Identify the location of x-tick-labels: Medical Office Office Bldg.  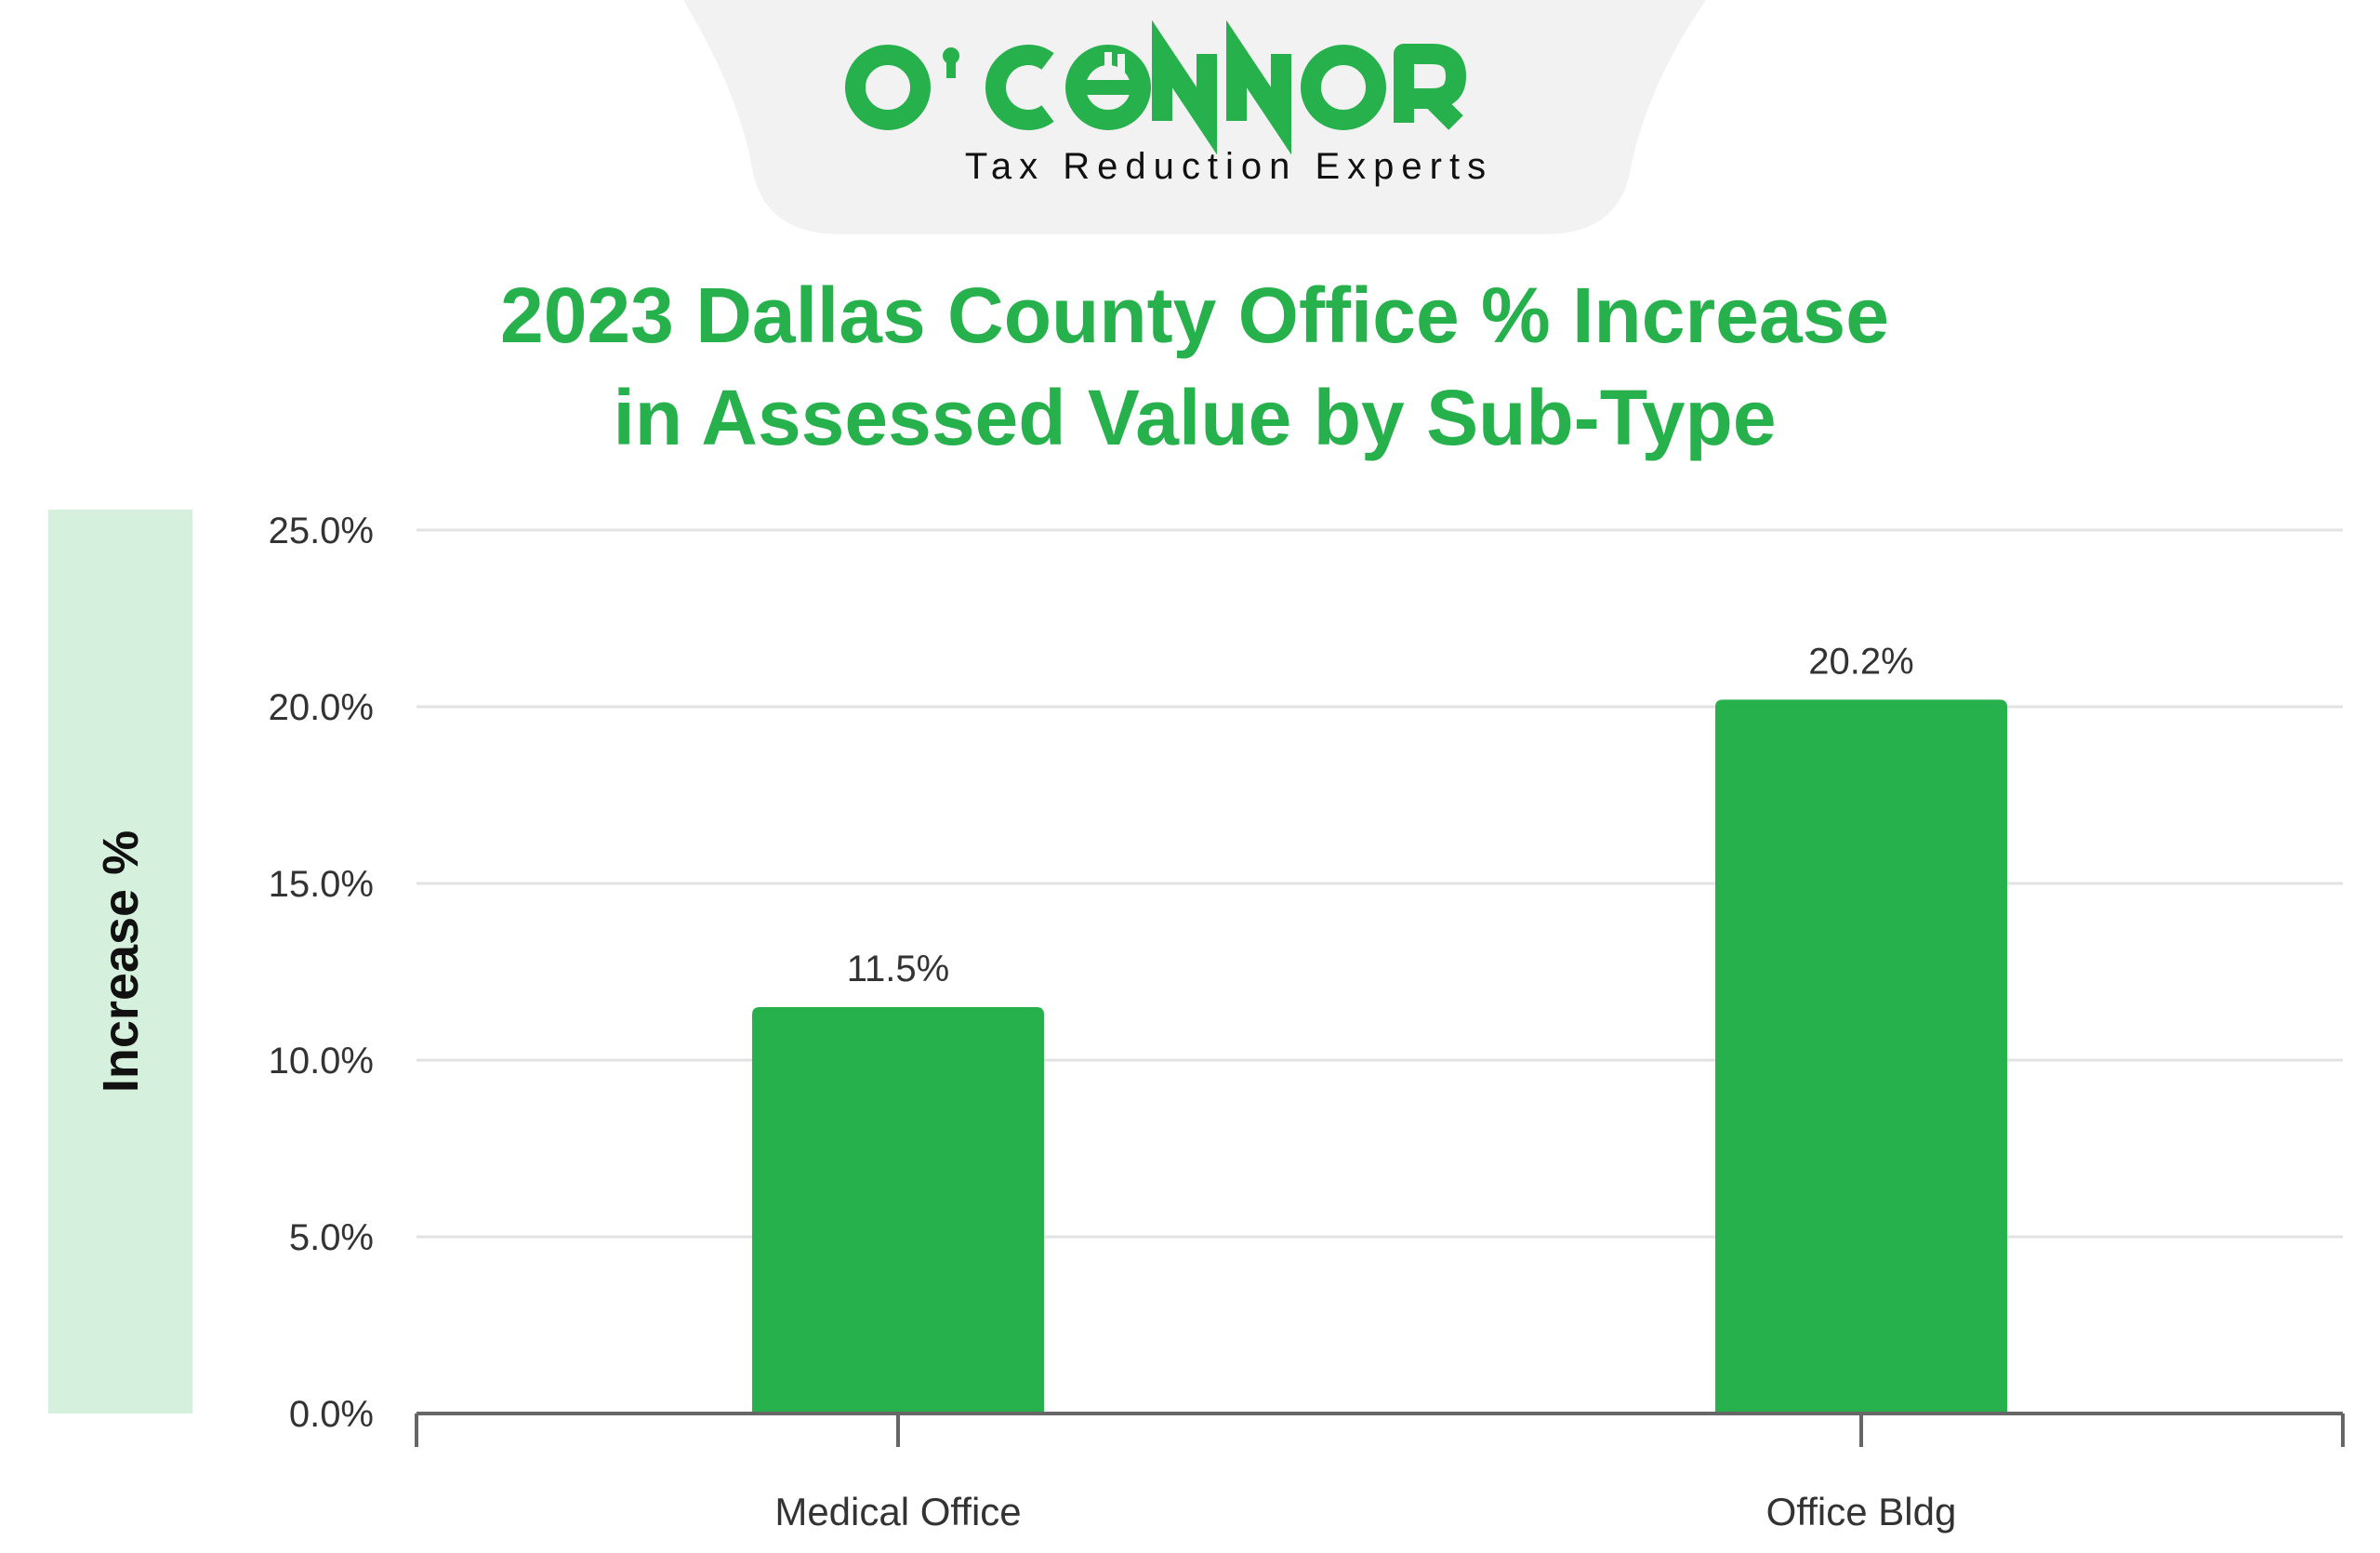
(1365, 1511).